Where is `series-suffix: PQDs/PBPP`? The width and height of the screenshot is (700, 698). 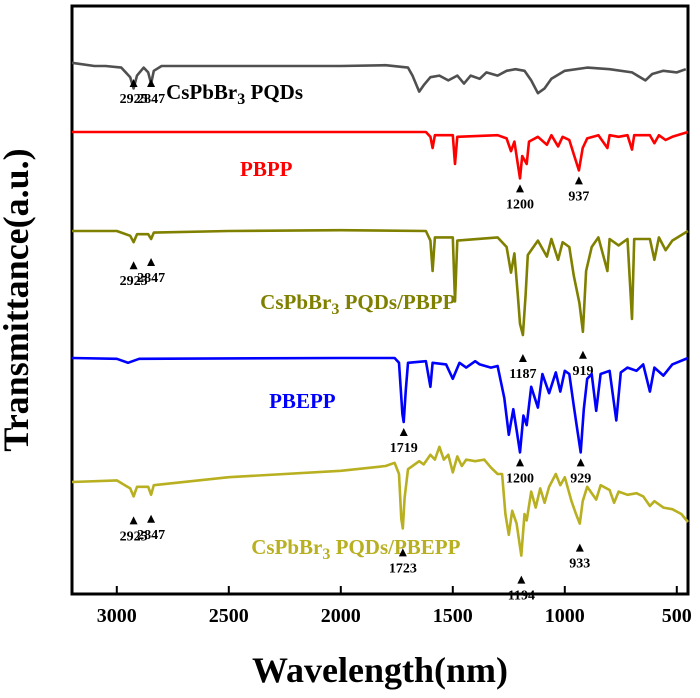 series-suffix: PQDs/PBPP is located at coordinates (397, 302).